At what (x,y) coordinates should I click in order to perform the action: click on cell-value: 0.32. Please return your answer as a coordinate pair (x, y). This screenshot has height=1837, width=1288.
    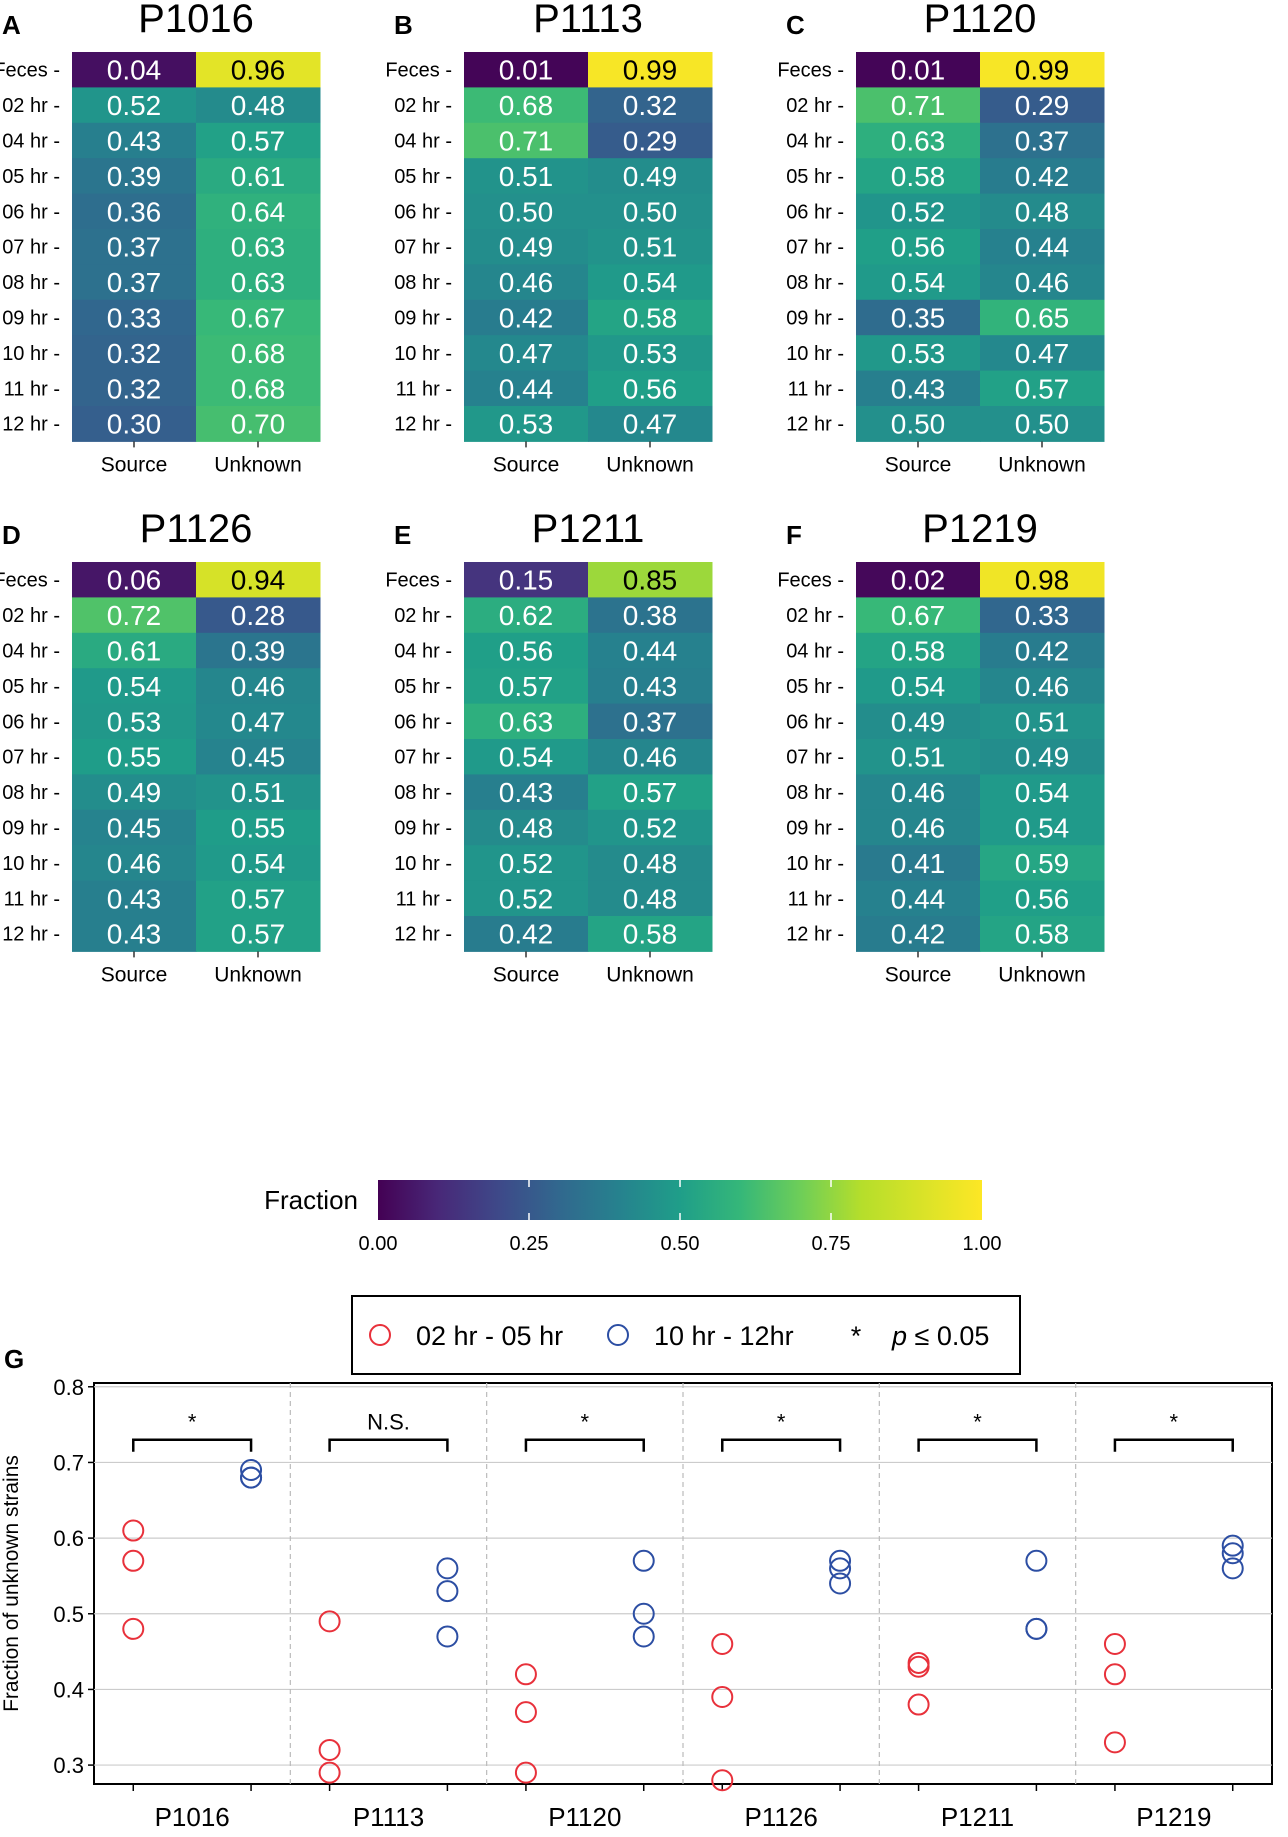
    Looking at the image, I should click on (650, 105).